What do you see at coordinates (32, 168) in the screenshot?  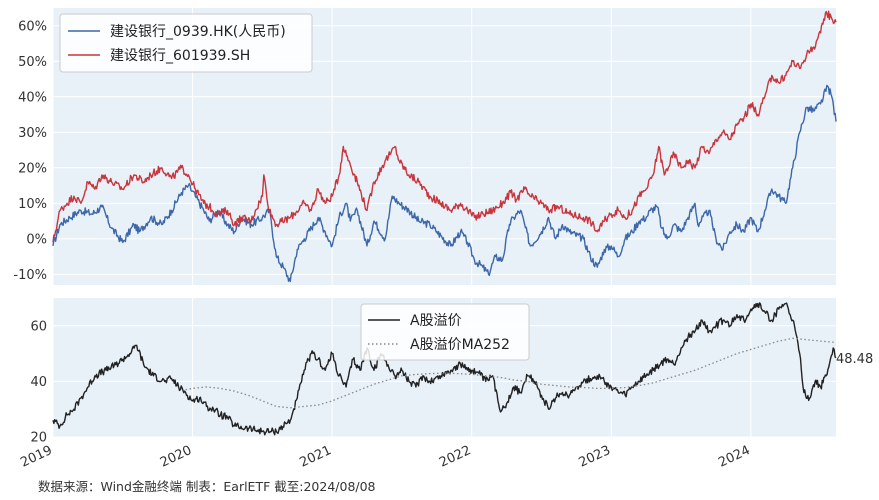 I see `y-tick-label: 20%` at bounding box center [32, 168].